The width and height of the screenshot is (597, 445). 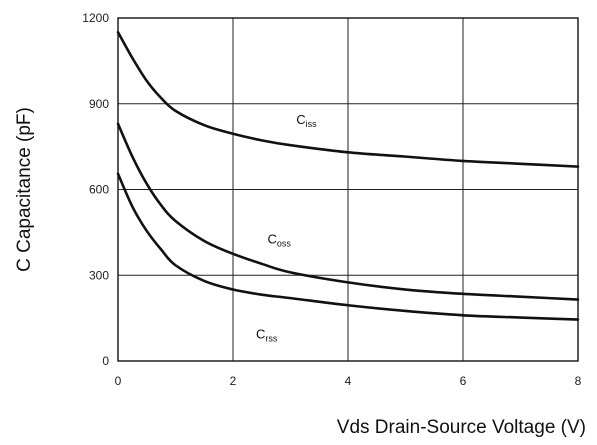 What do you see at coordinates (280, 240) in the screenshot?
I see `series-label-coss: Coss` at bounding box center [280, 240].